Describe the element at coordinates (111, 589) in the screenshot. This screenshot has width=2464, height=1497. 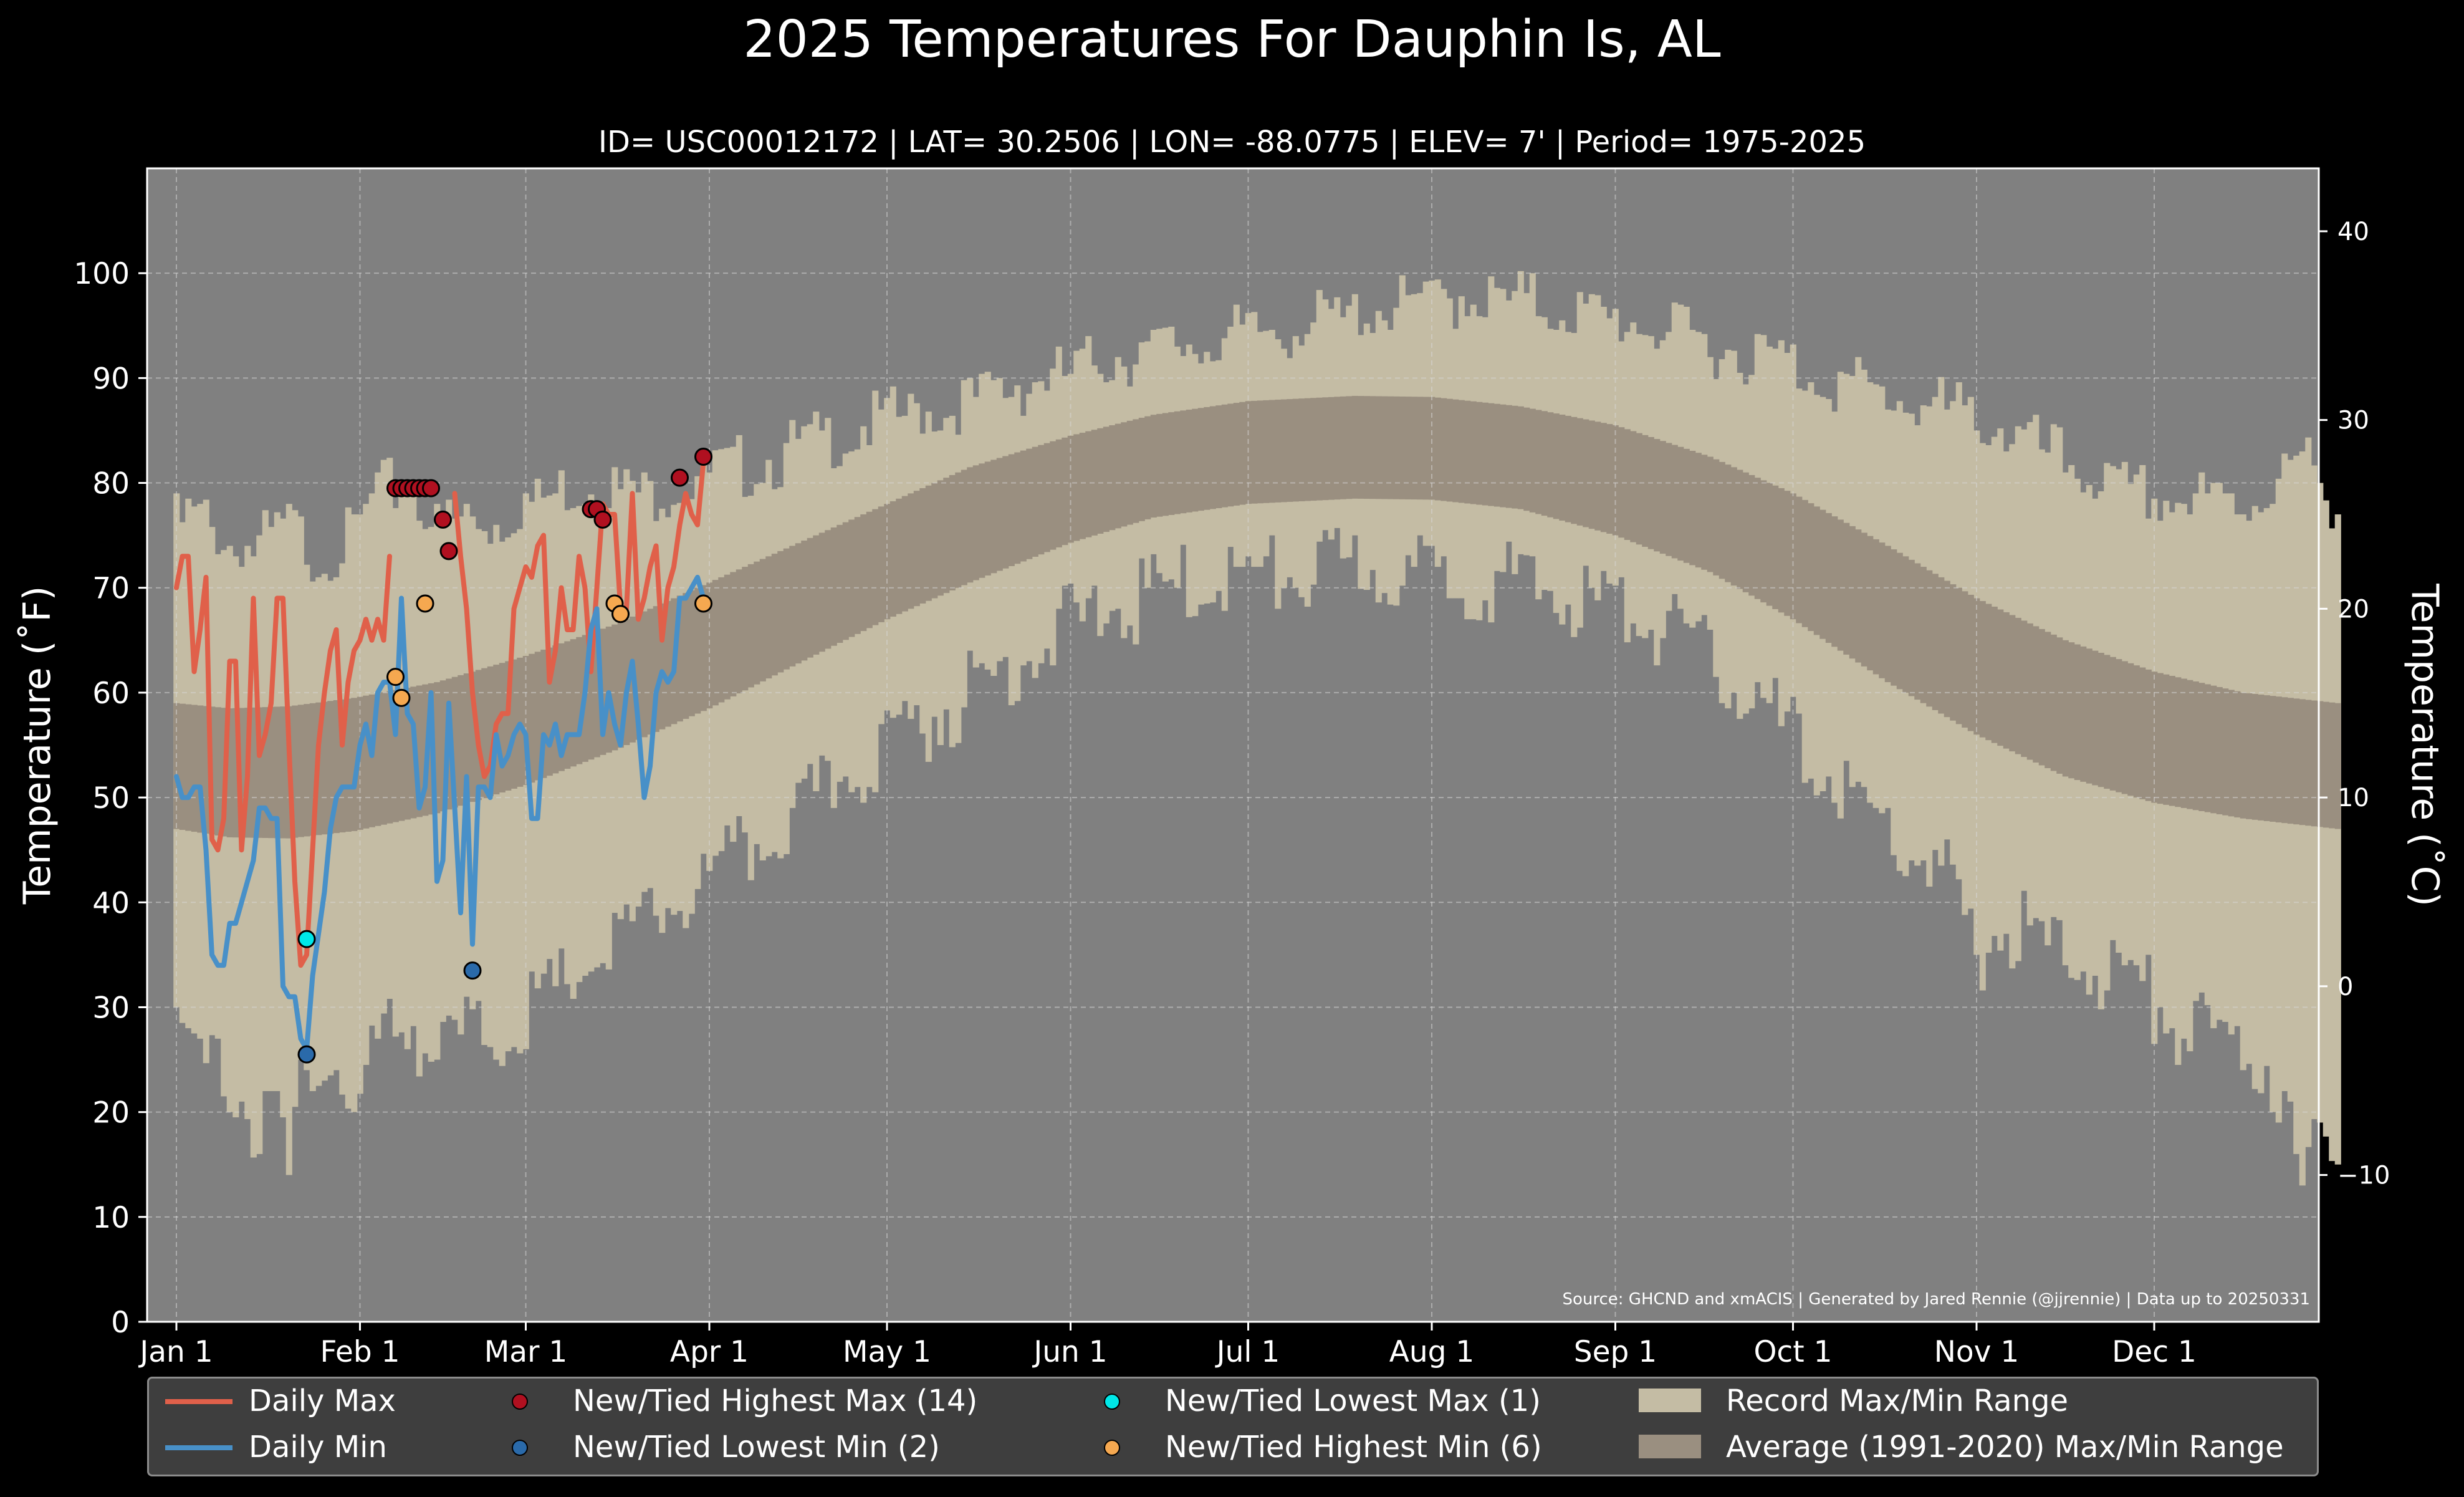
I see `y-tick-label-70: 70` at that location.